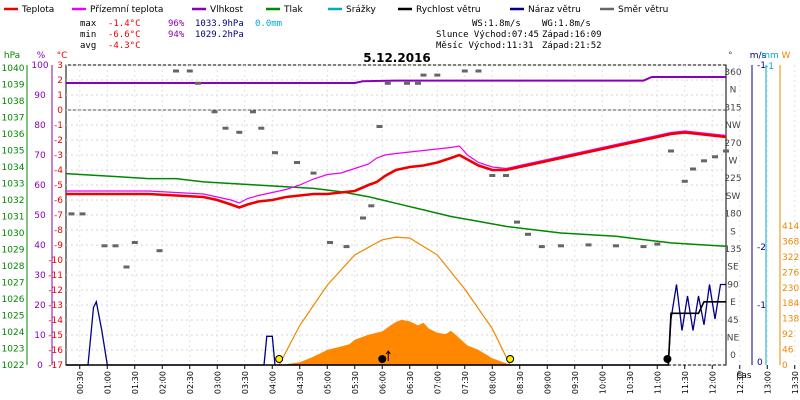 The width and height of the screenshot is (800, 400). What do you see at coordinates (575, 382) in the screenshot?
I see `x-tick-label: 09:30` at bounding box center [575, 382].